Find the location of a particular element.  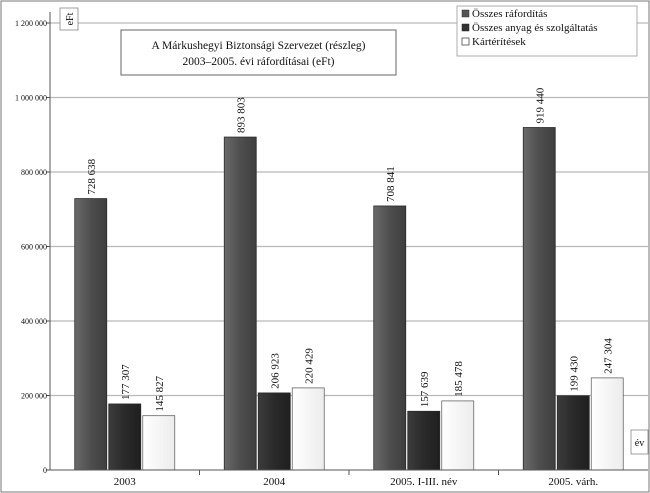

bar-value-label: 185 478 is located at coordinates (459, 379).